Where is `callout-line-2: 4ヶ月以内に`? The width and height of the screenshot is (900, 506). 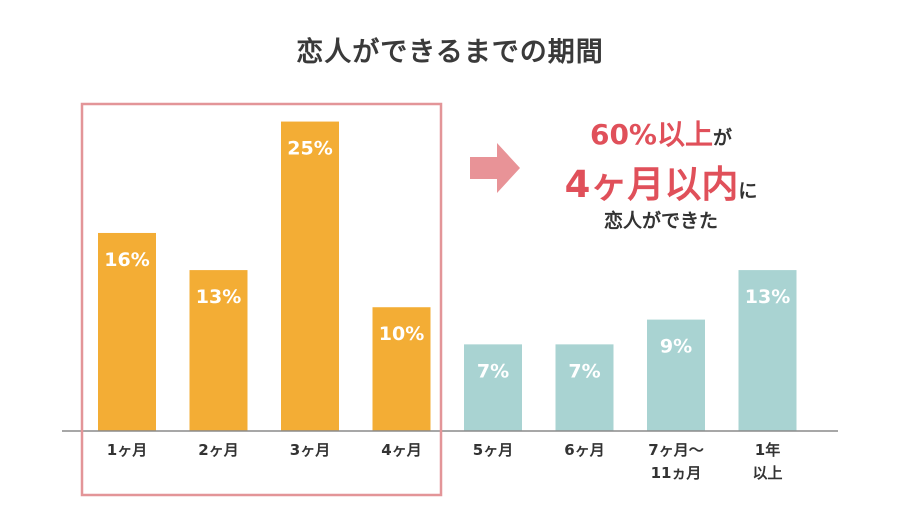
callout-line-2: 4ヶ月以内に is located at coordinates (661, 181).